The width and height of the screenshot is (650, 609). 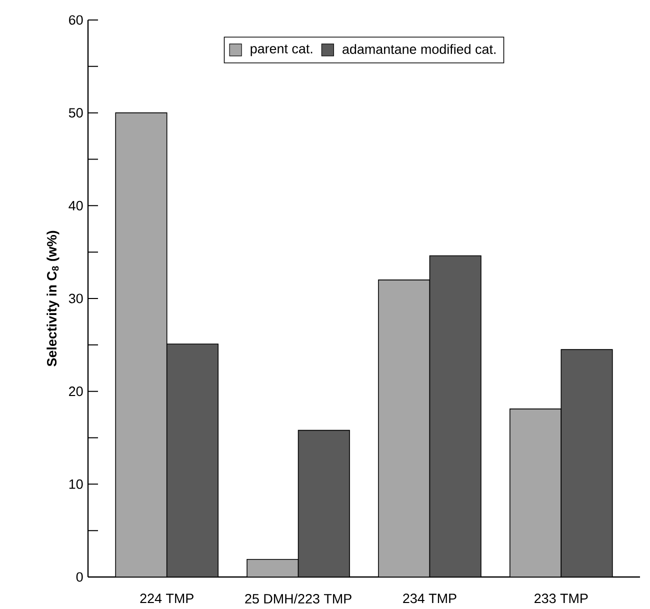 What do you see at coordinates (75, 205) in the screenshot?
I see `y-tick-label: 40` at bounding box center [75, 205].